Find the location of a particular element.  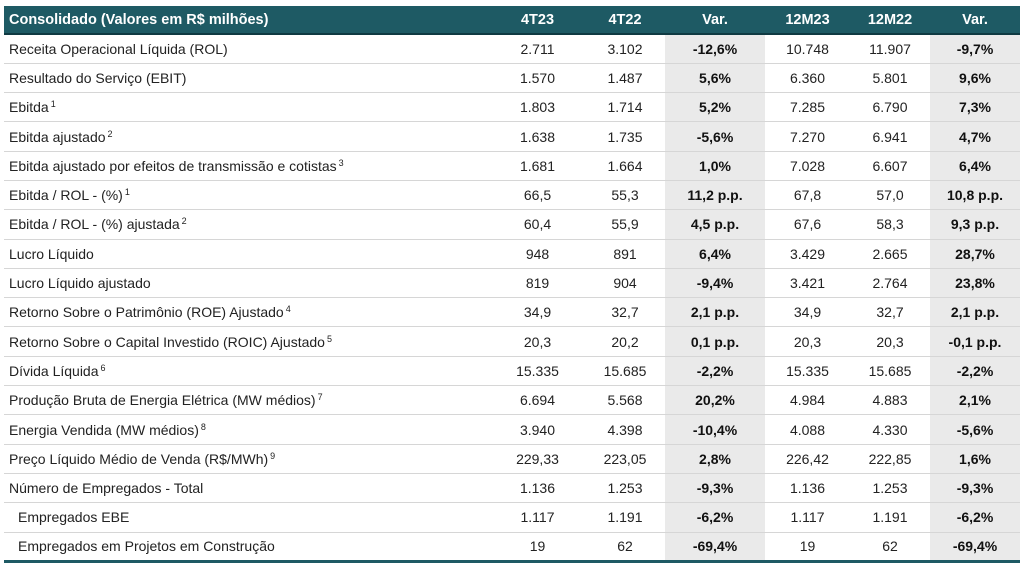

row-label-cell: Ebitda / ROL - (%) 1 is located at coordinates (247, 195).